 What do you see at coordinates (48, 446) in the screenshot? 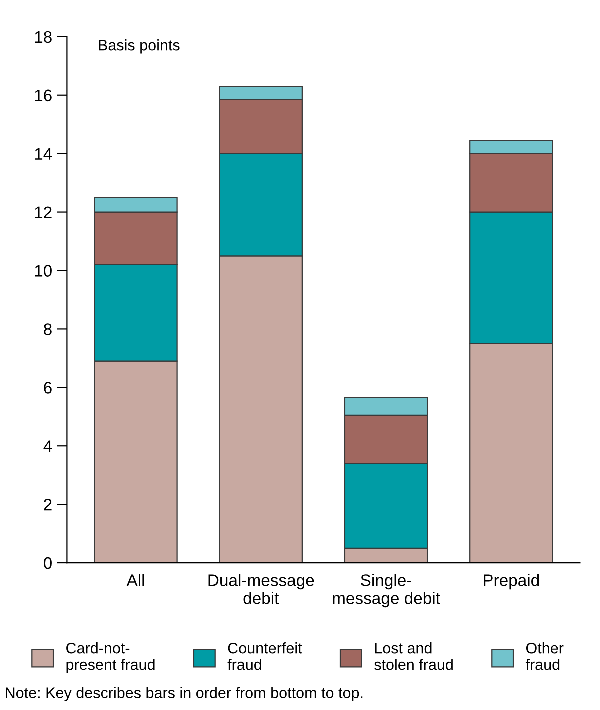
I see `y-tick-label: 4` at bounding box center [48, 446].